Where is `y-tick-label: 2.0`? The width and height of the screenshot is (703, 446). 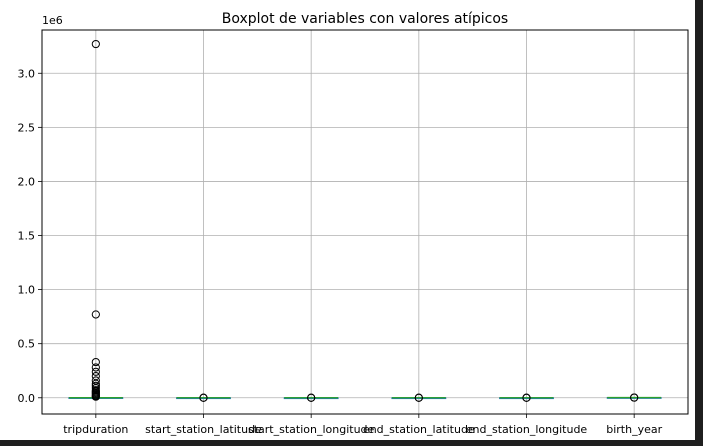 y-tick-label: 2.0 is located at coordinates (27, 181).